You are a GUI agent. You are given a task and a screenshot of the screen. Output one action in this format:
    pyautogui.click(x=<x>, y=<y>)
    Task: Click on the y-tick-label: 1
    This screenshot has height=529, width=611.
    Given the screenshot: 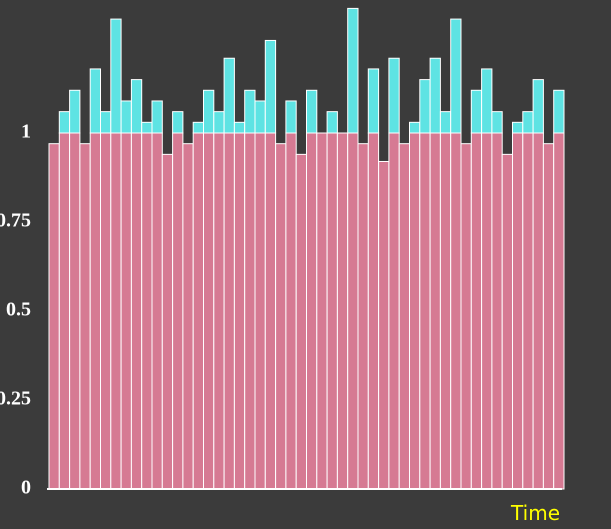 What is the action you would take?
    pyautogui.click(x=26, y=132)
    